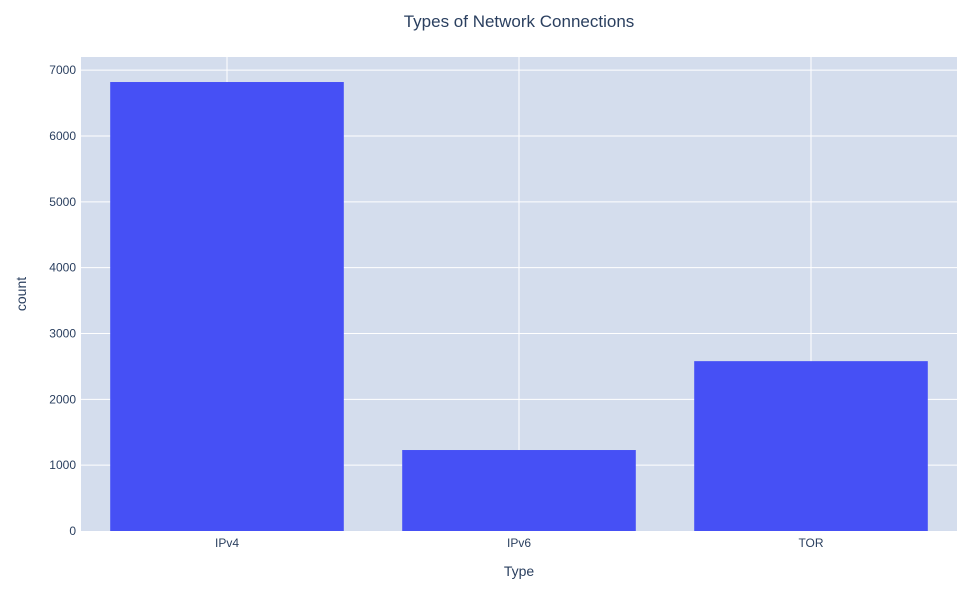 This screenshot has width=978, height=589. I want to click on y-tick-label: 1000, so click(62, 465).